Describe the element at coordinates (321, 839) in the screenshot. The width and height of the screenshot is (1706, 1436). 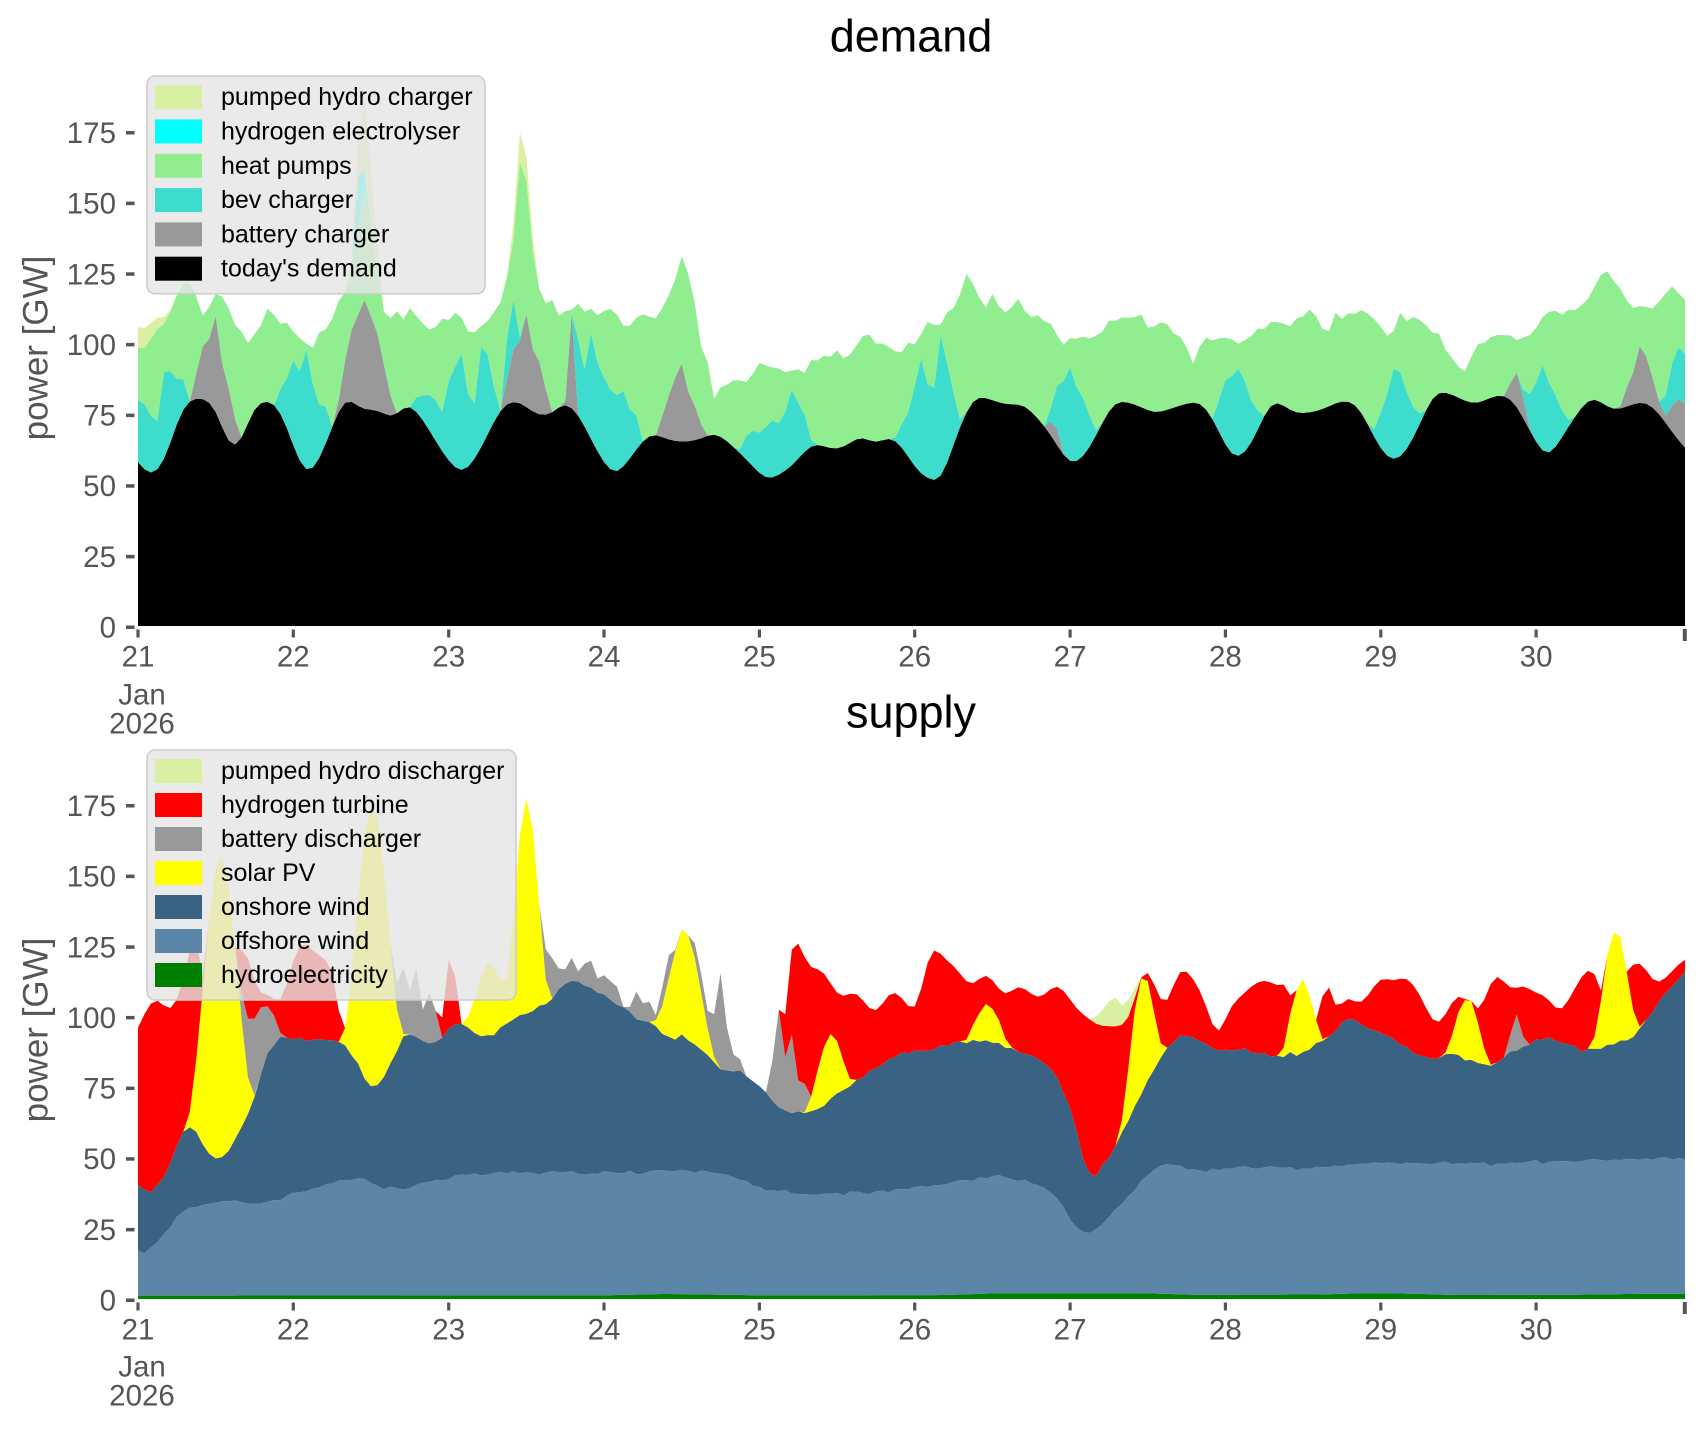
I see `svg-text: battery discharger` at that location.